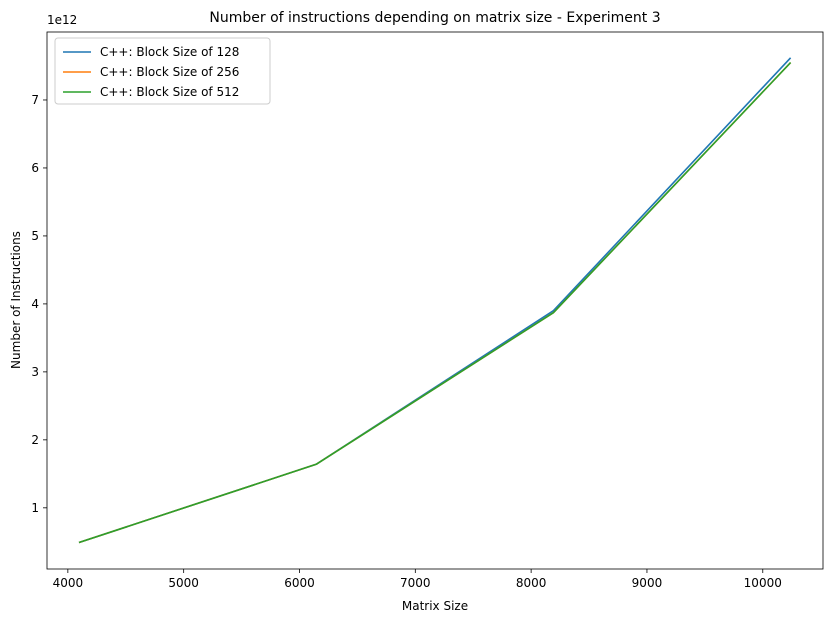  I want to click on legend-label-3: C++: Block Size of 512, so click(169, 92).